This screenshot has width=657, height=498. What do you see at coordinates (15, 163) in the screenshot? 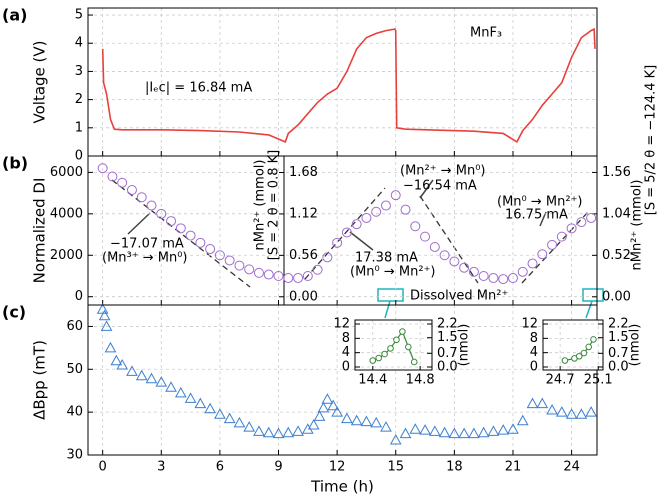
I see `panel-label: (b)` at bounding box center [15, 163].